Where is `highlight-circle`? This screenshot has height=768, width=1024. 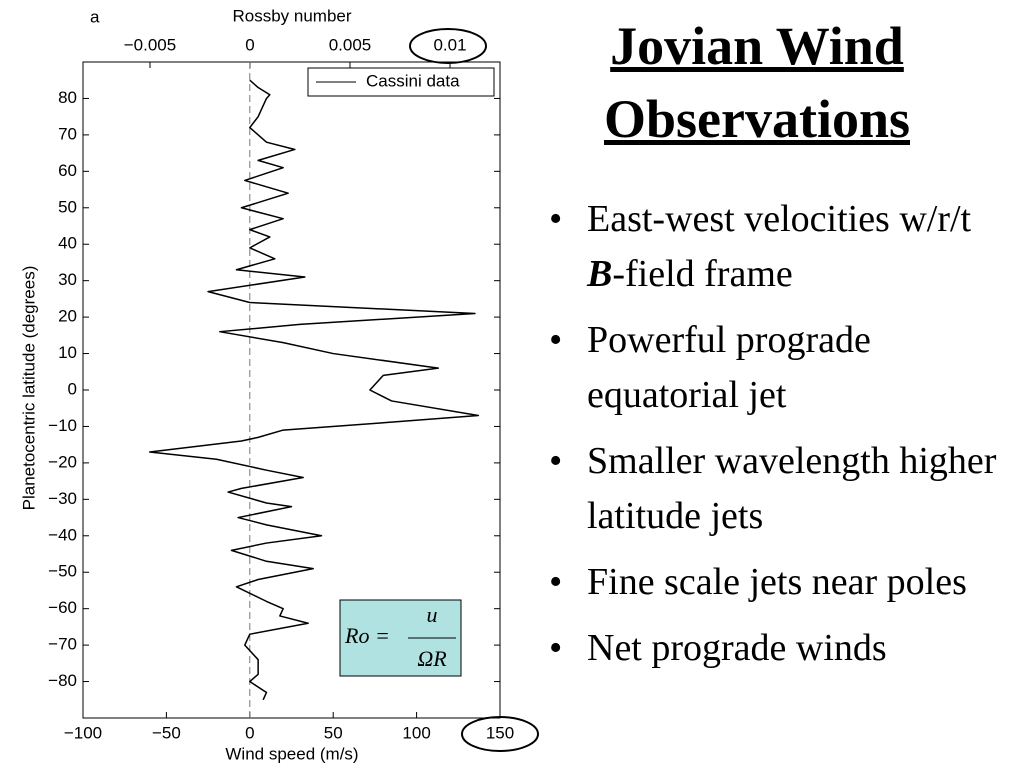
highlight-circle is located at coordinates (448, 46).